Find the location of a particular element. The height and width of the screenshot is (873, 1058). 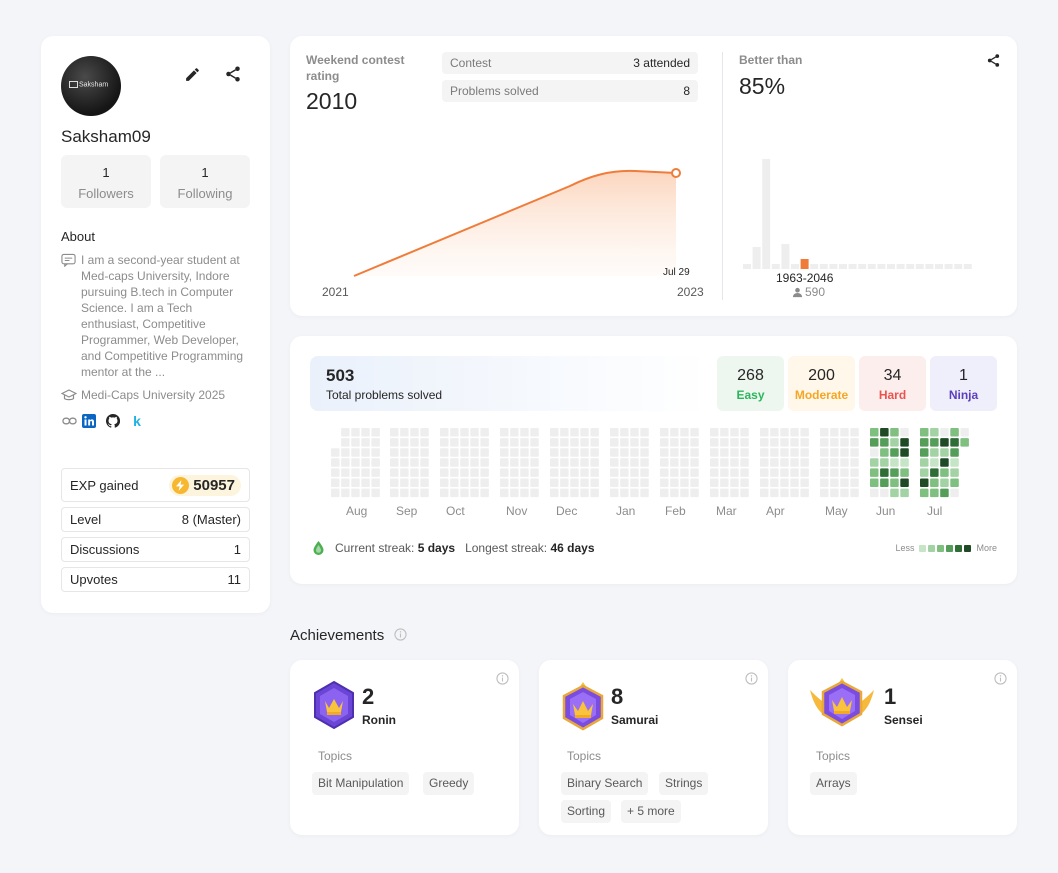

easy-box: 268 Easy is located at coordinates (750, 383).